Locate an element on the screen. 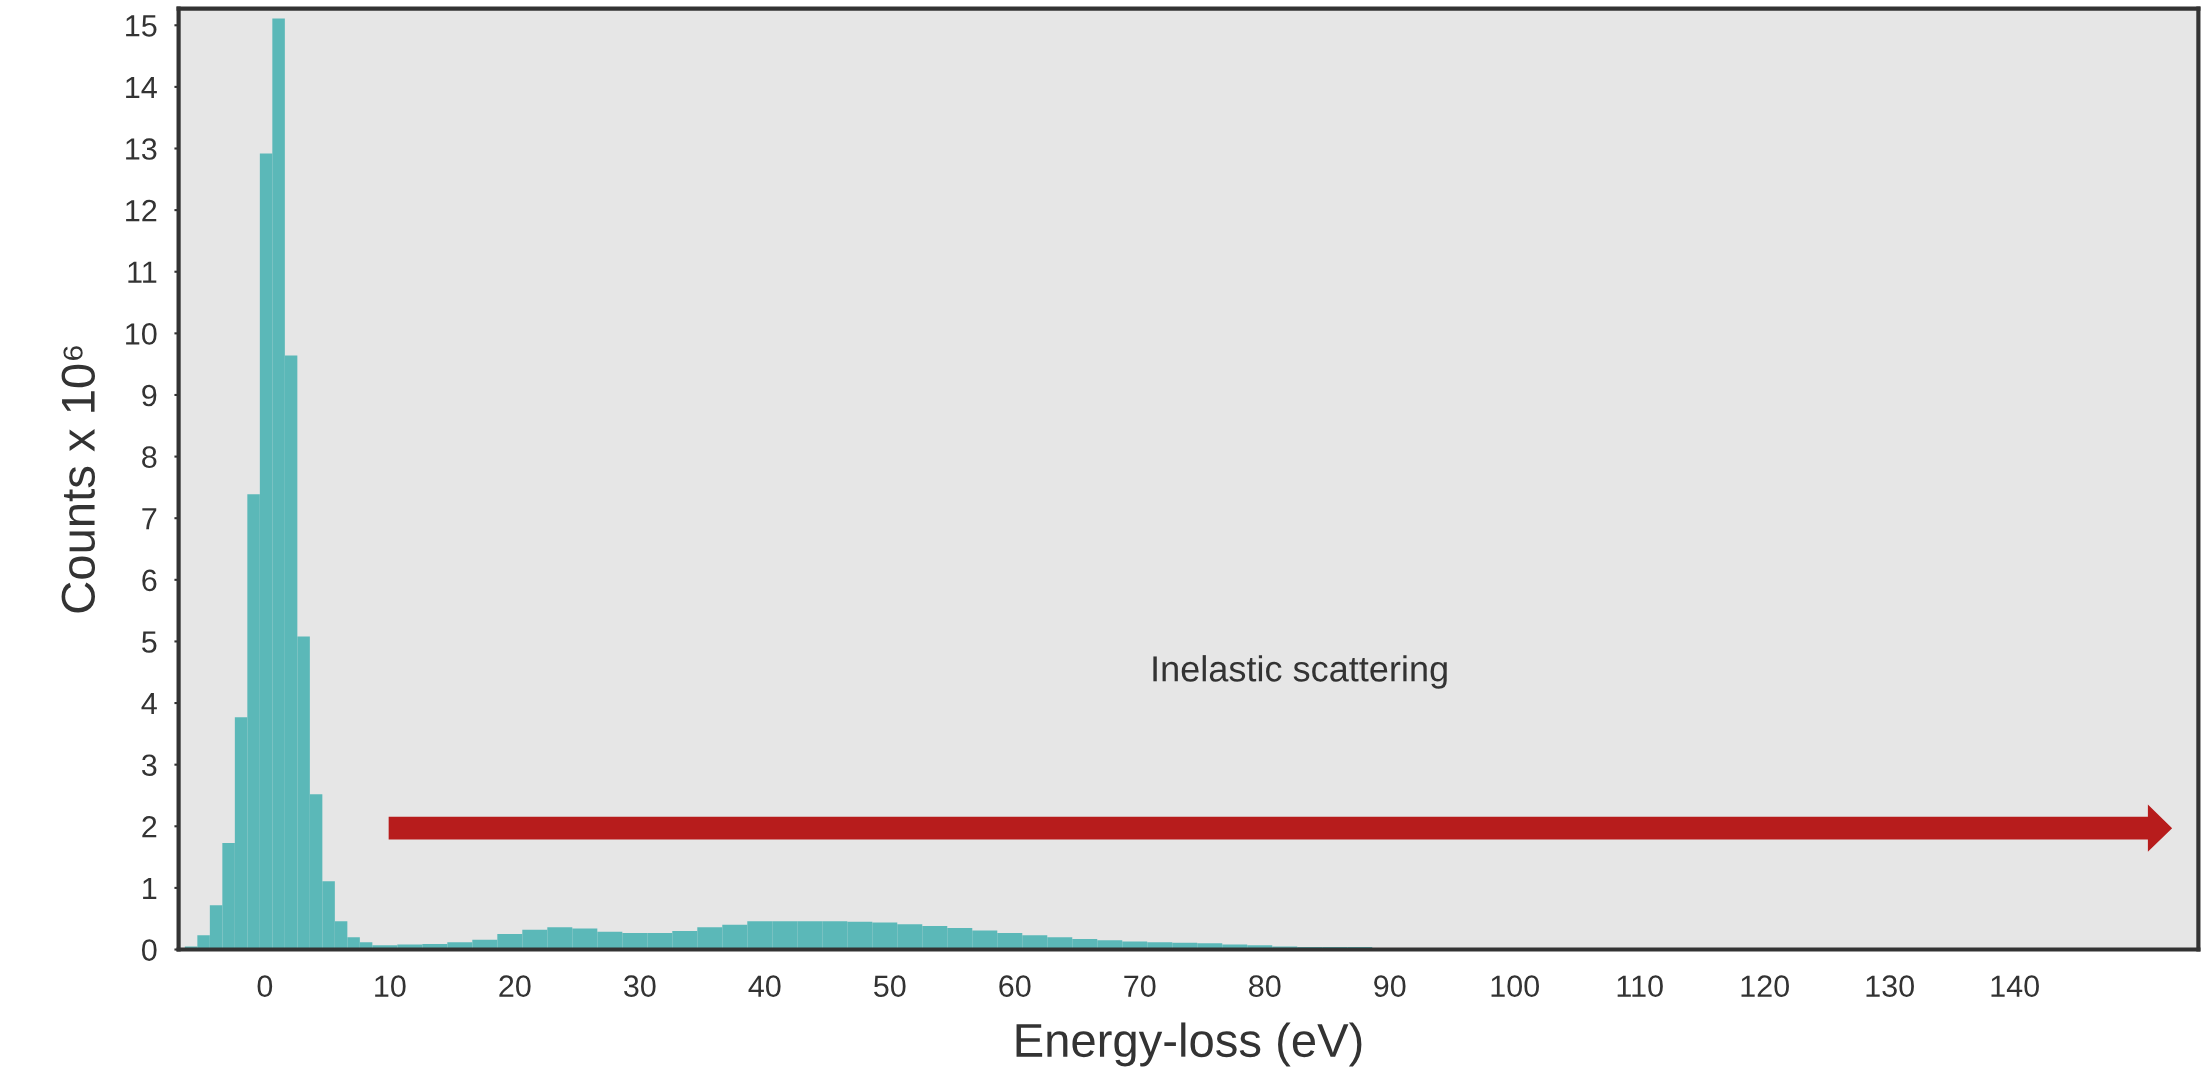  x-tick-label: 20 is located at coordinates (515, 986).